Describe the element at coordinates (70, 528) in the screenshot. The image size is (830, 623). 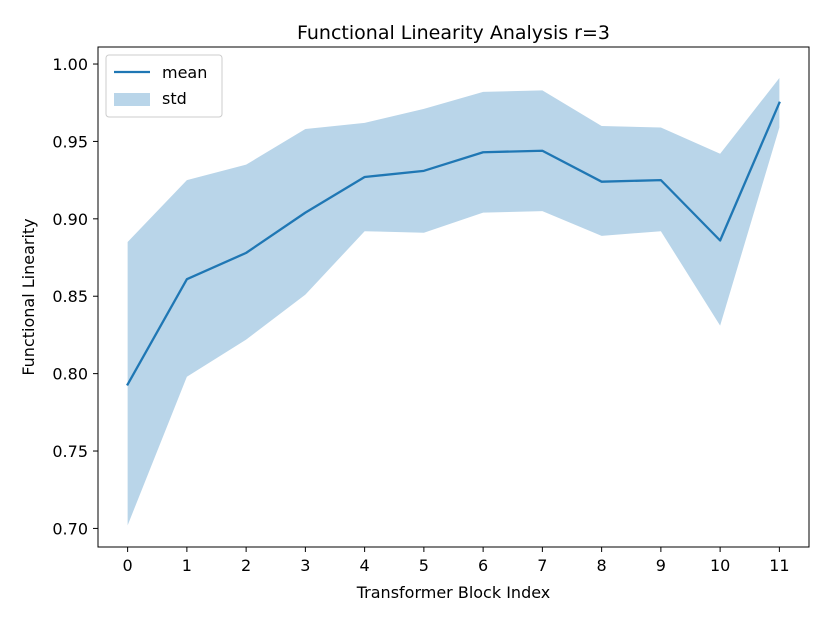
I see `y-tick-label: 0.70` at that location.